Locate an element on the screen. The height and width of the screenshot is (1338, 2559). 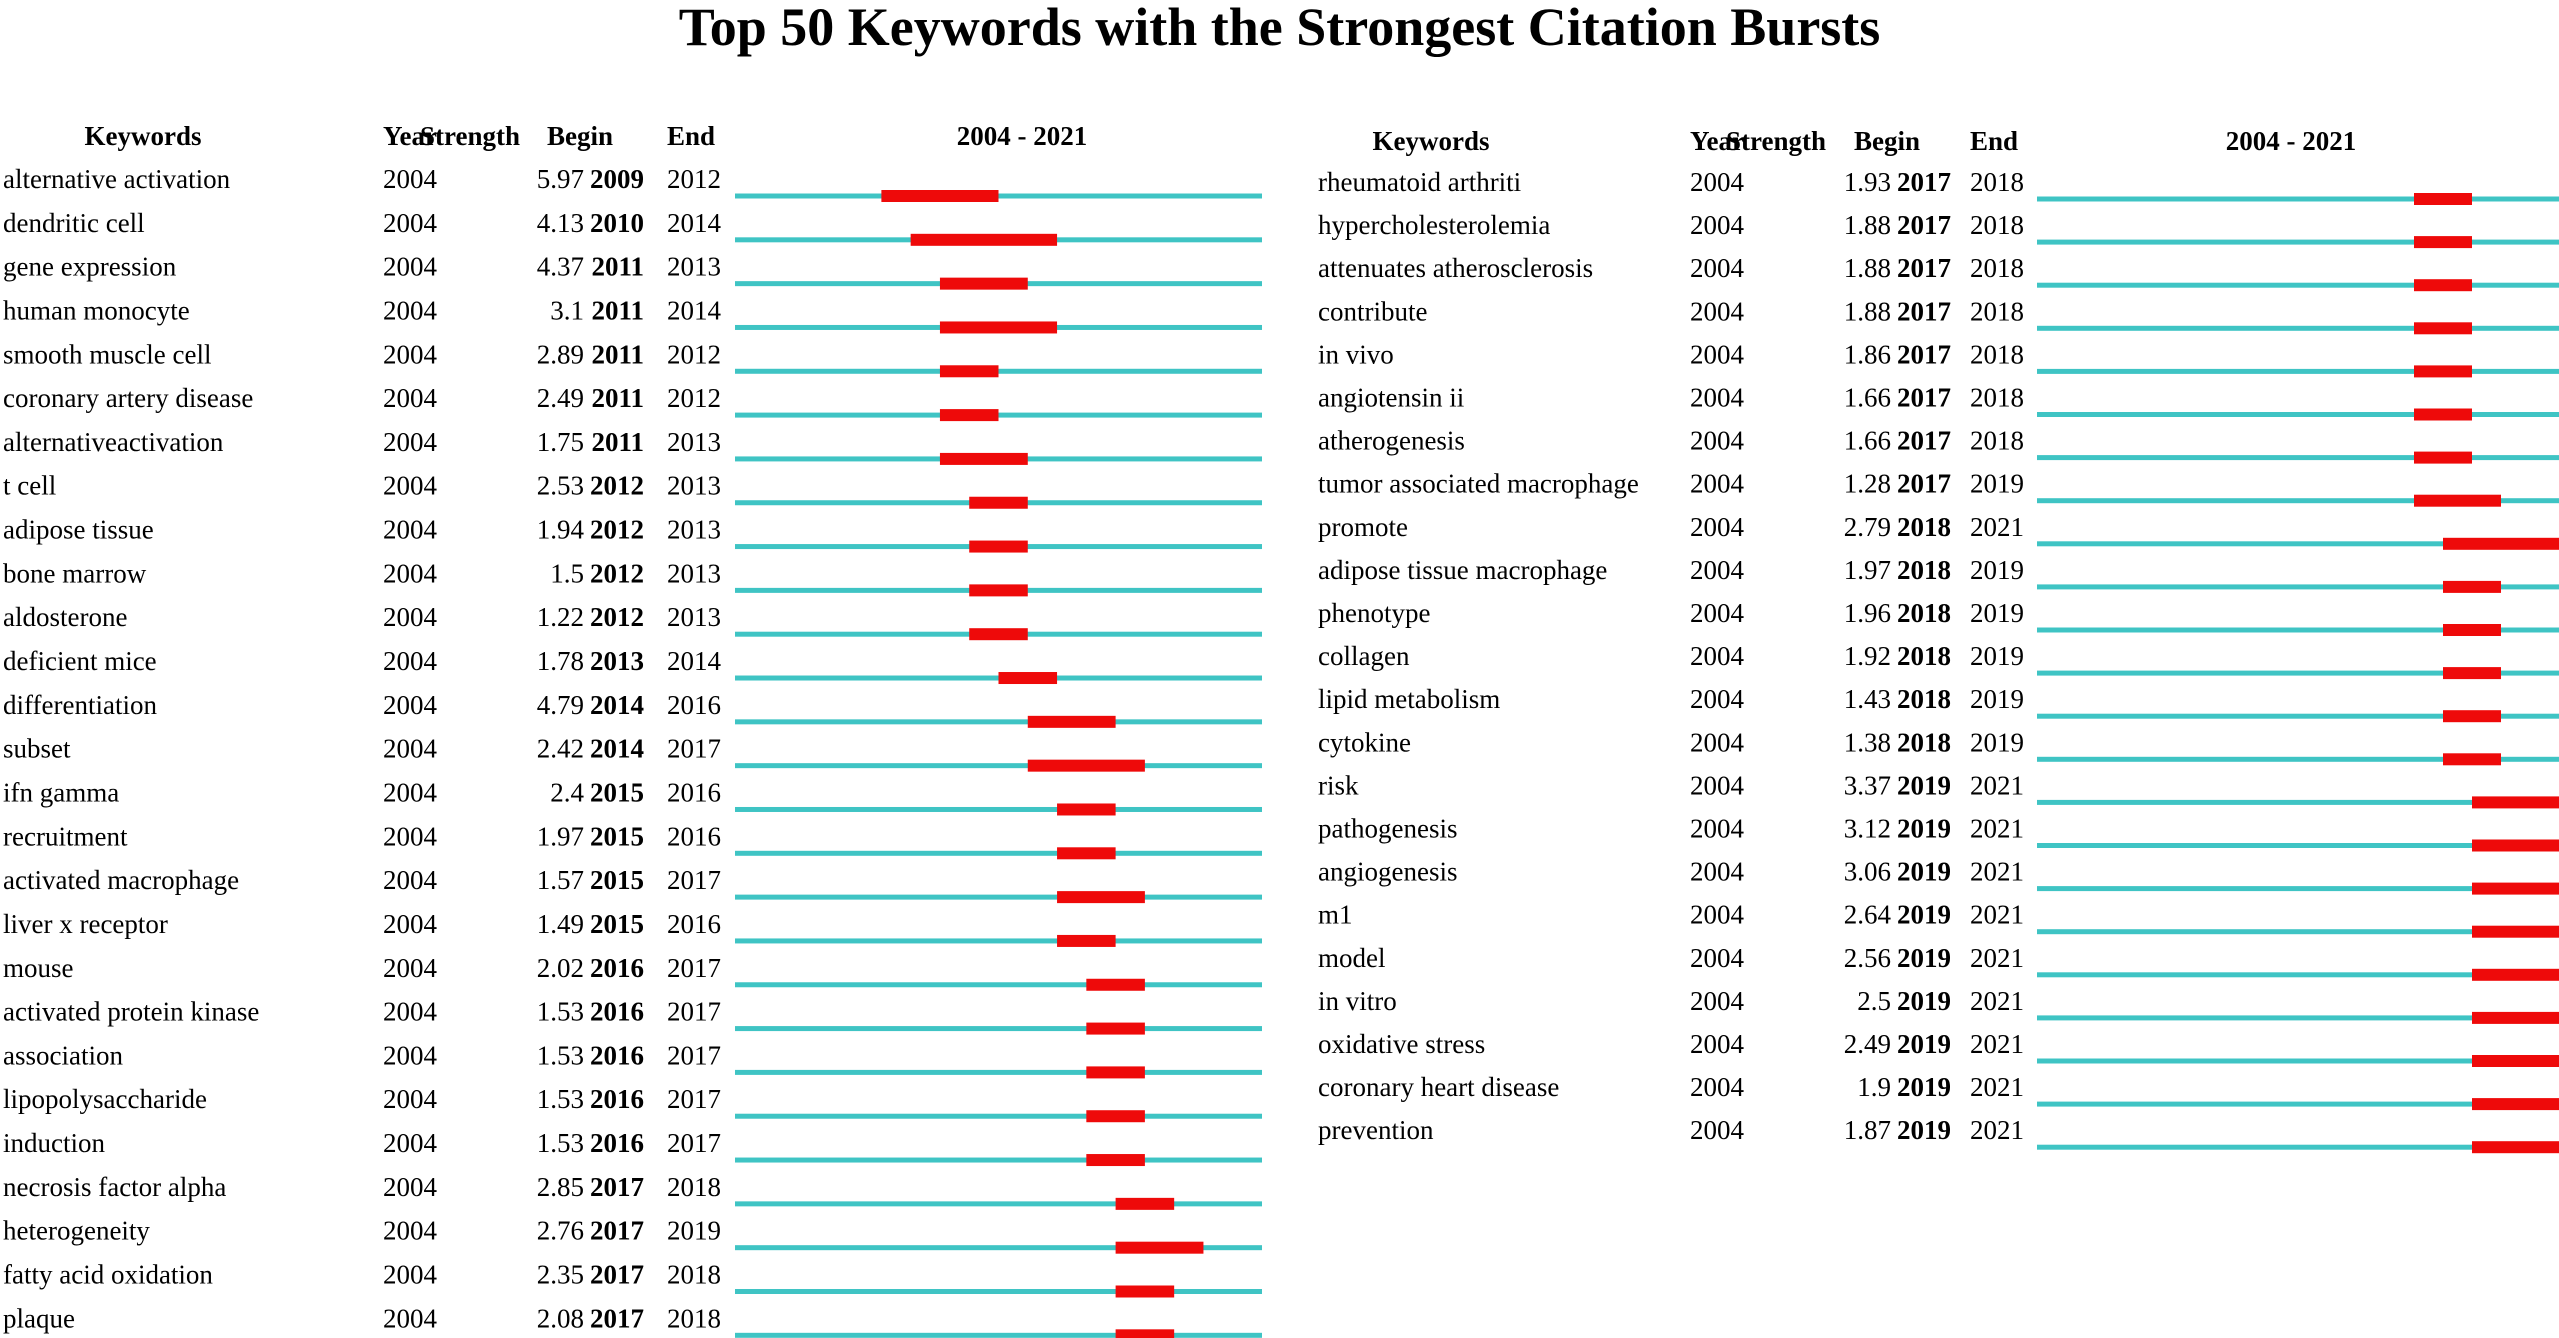
keyword-label: liver x receptor is located at coordinates (85, 924).